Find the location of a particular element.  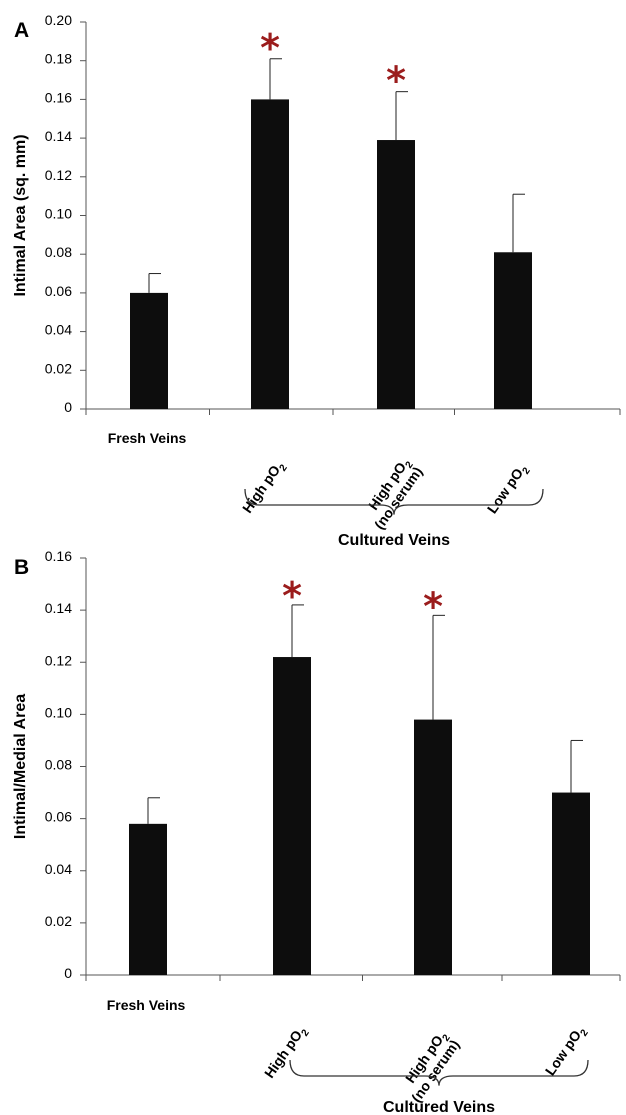

panel-letter: B is located at coordinates (21, 567).